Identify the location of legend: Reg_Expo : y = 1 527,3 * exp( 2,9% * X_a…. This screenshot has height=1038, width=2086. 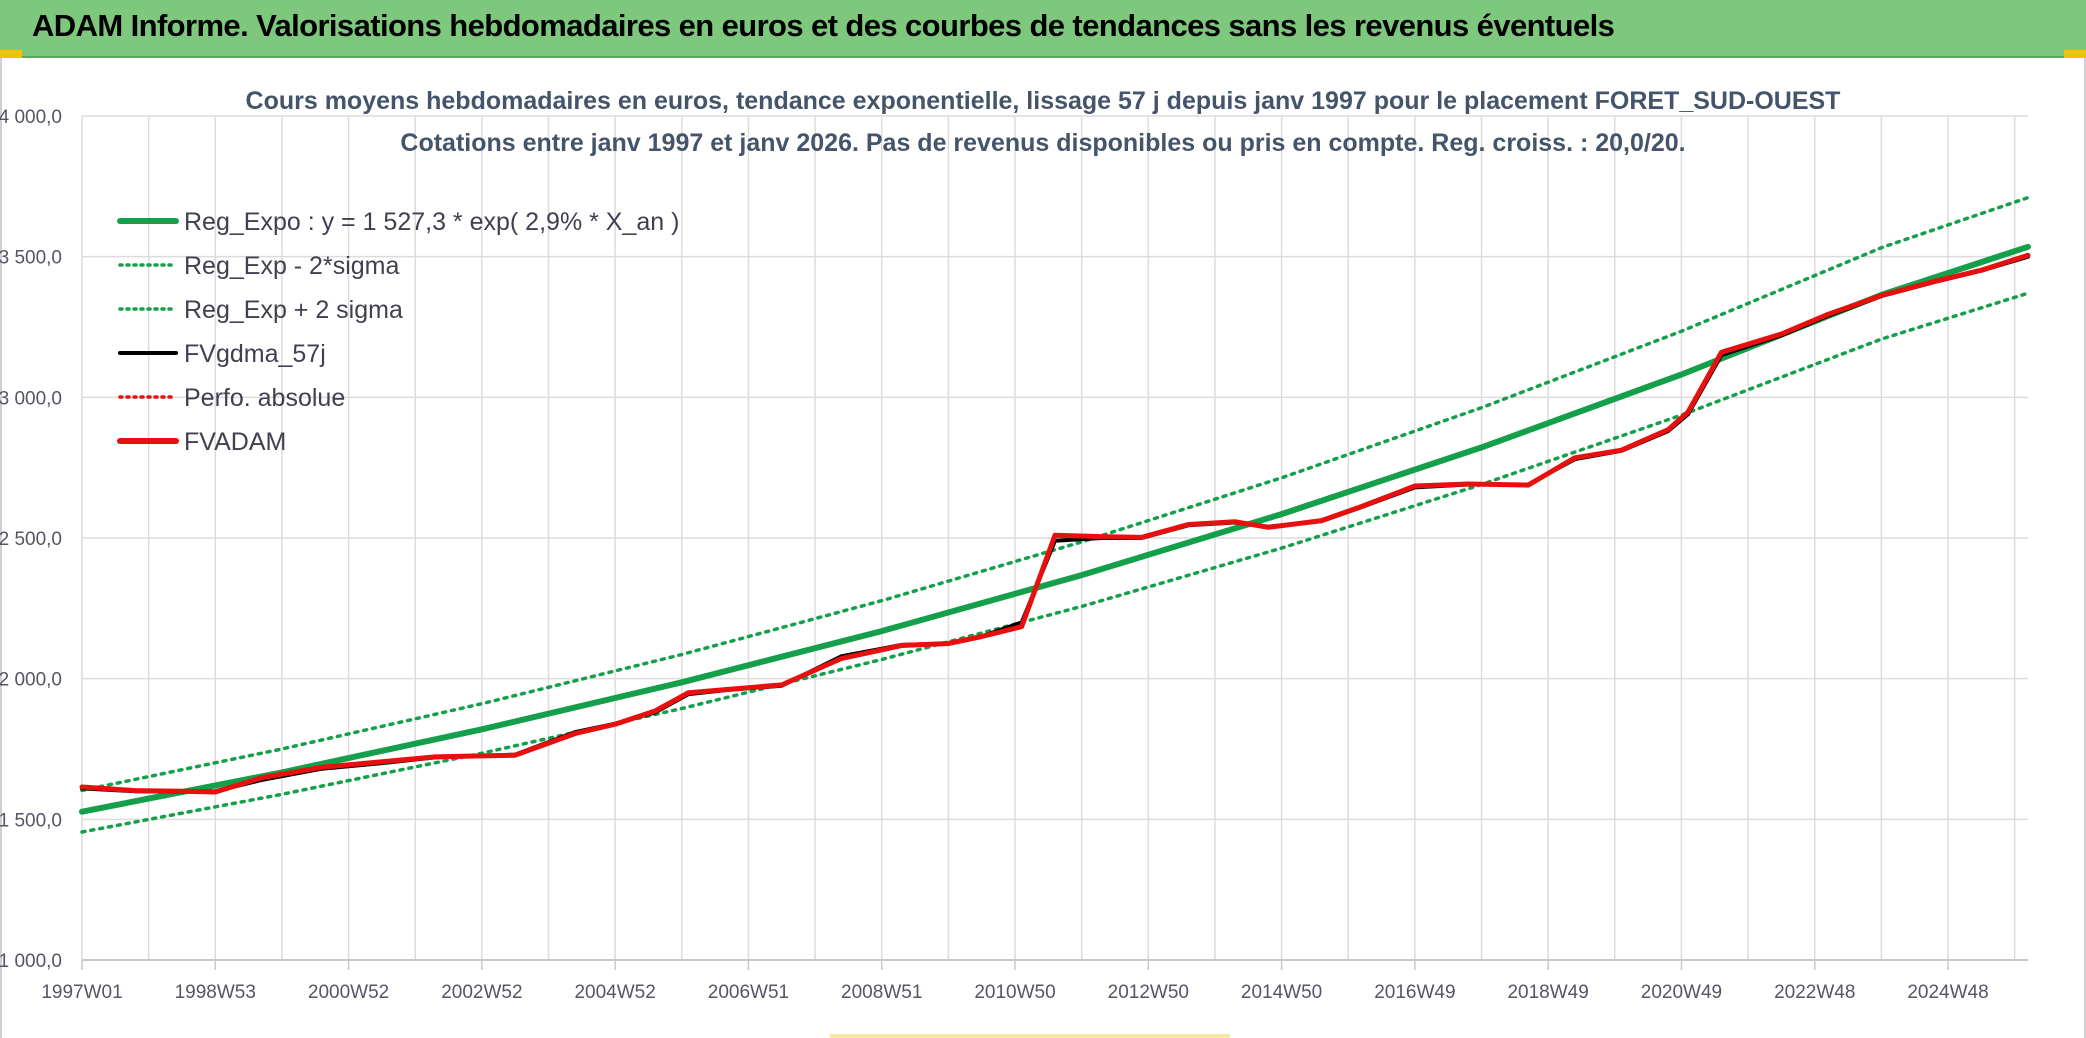
(398, 332).